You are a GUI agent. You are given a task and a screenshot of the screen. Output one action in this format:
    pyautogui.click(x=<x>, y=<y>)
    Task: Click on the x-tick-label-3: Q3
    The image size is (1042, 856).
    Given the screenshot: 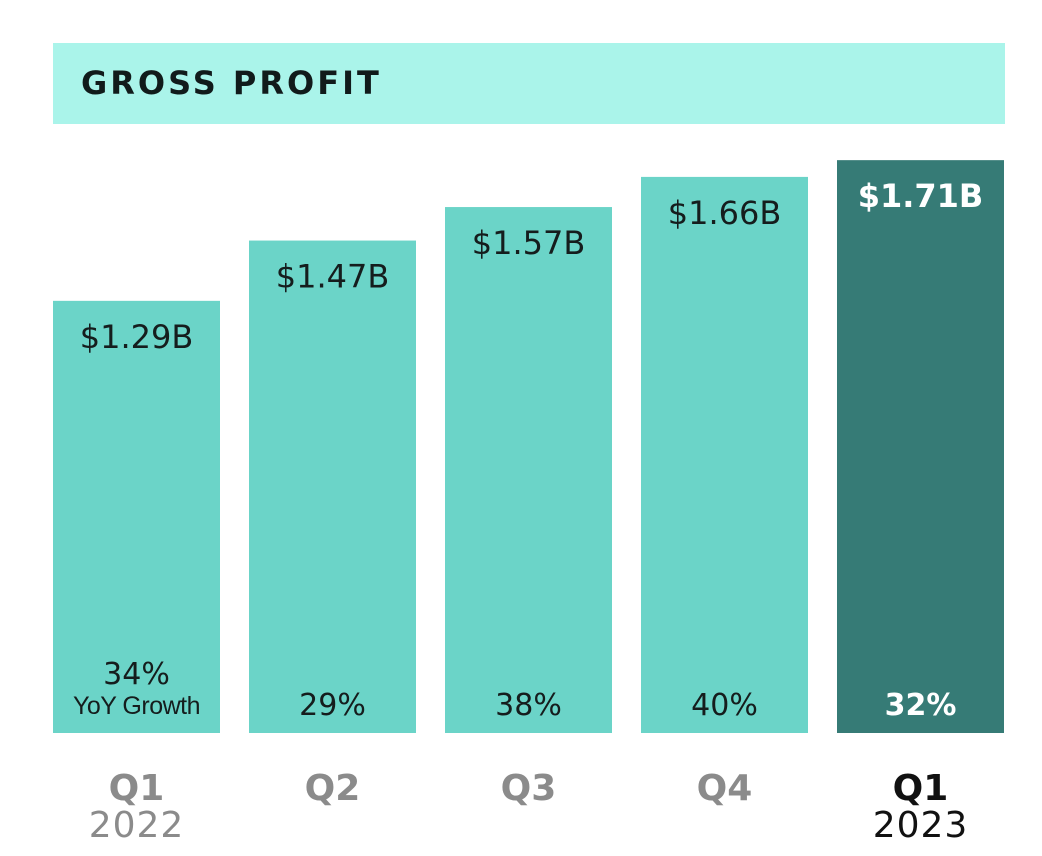 What is the action you would take?
    pyautogui.click(x=529, y=788)
    